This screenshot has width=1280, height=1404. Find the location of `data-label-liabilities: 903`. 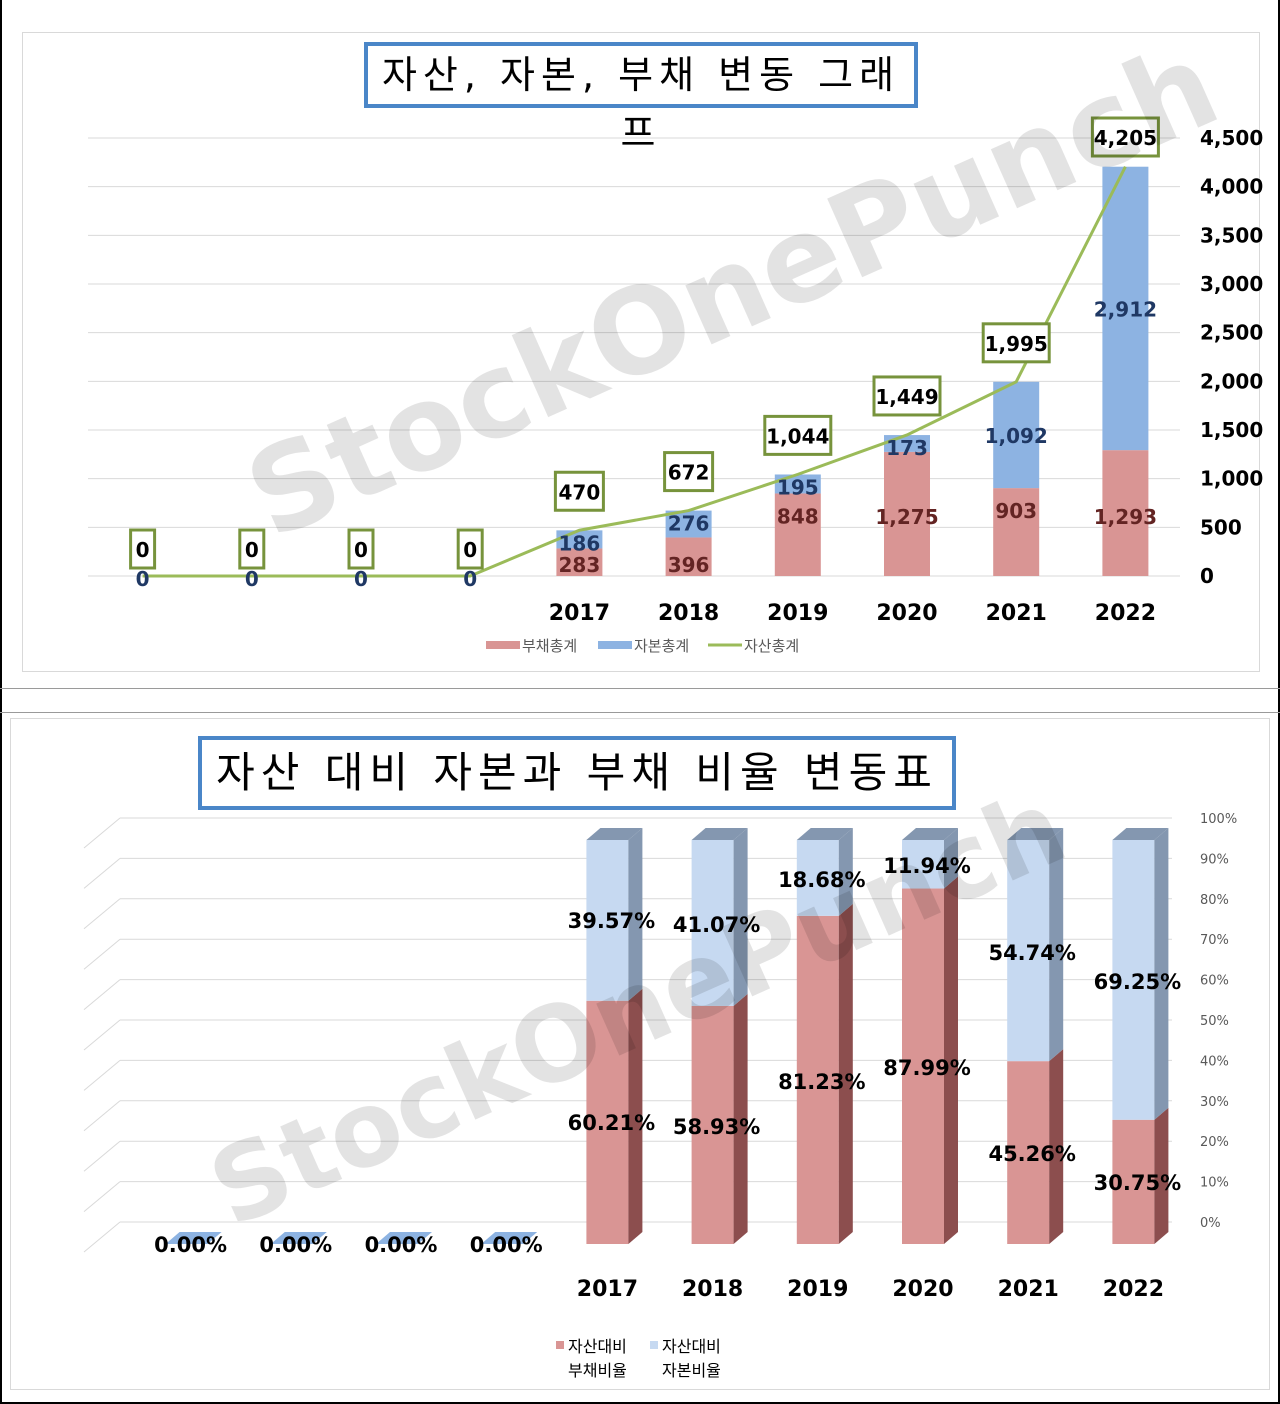

data-label-liabilities: 903 is located at coordinates (1016, 511).